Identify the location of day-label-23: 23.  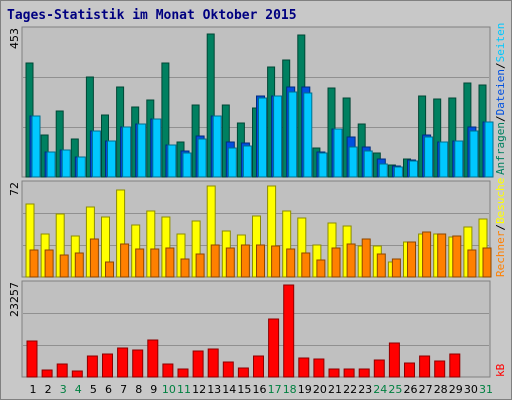
(365, 389).